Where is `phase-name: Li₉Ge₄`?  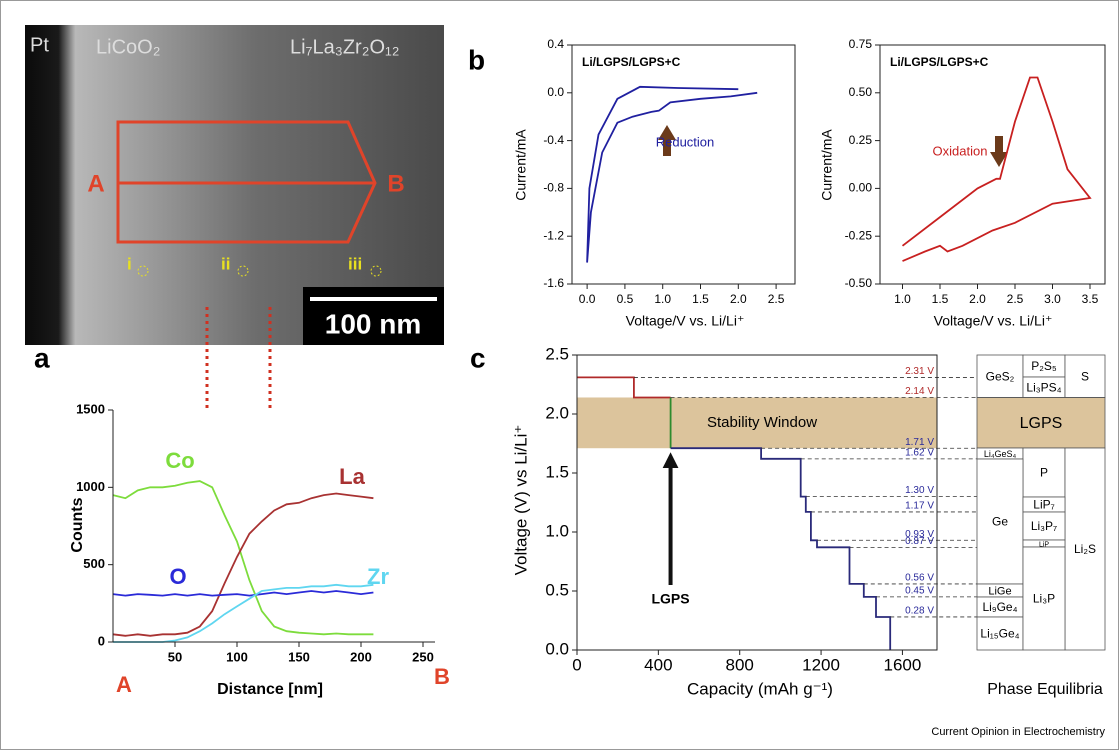 phase-name: Li₉Ge₄ is located at coordinates (999, 607).